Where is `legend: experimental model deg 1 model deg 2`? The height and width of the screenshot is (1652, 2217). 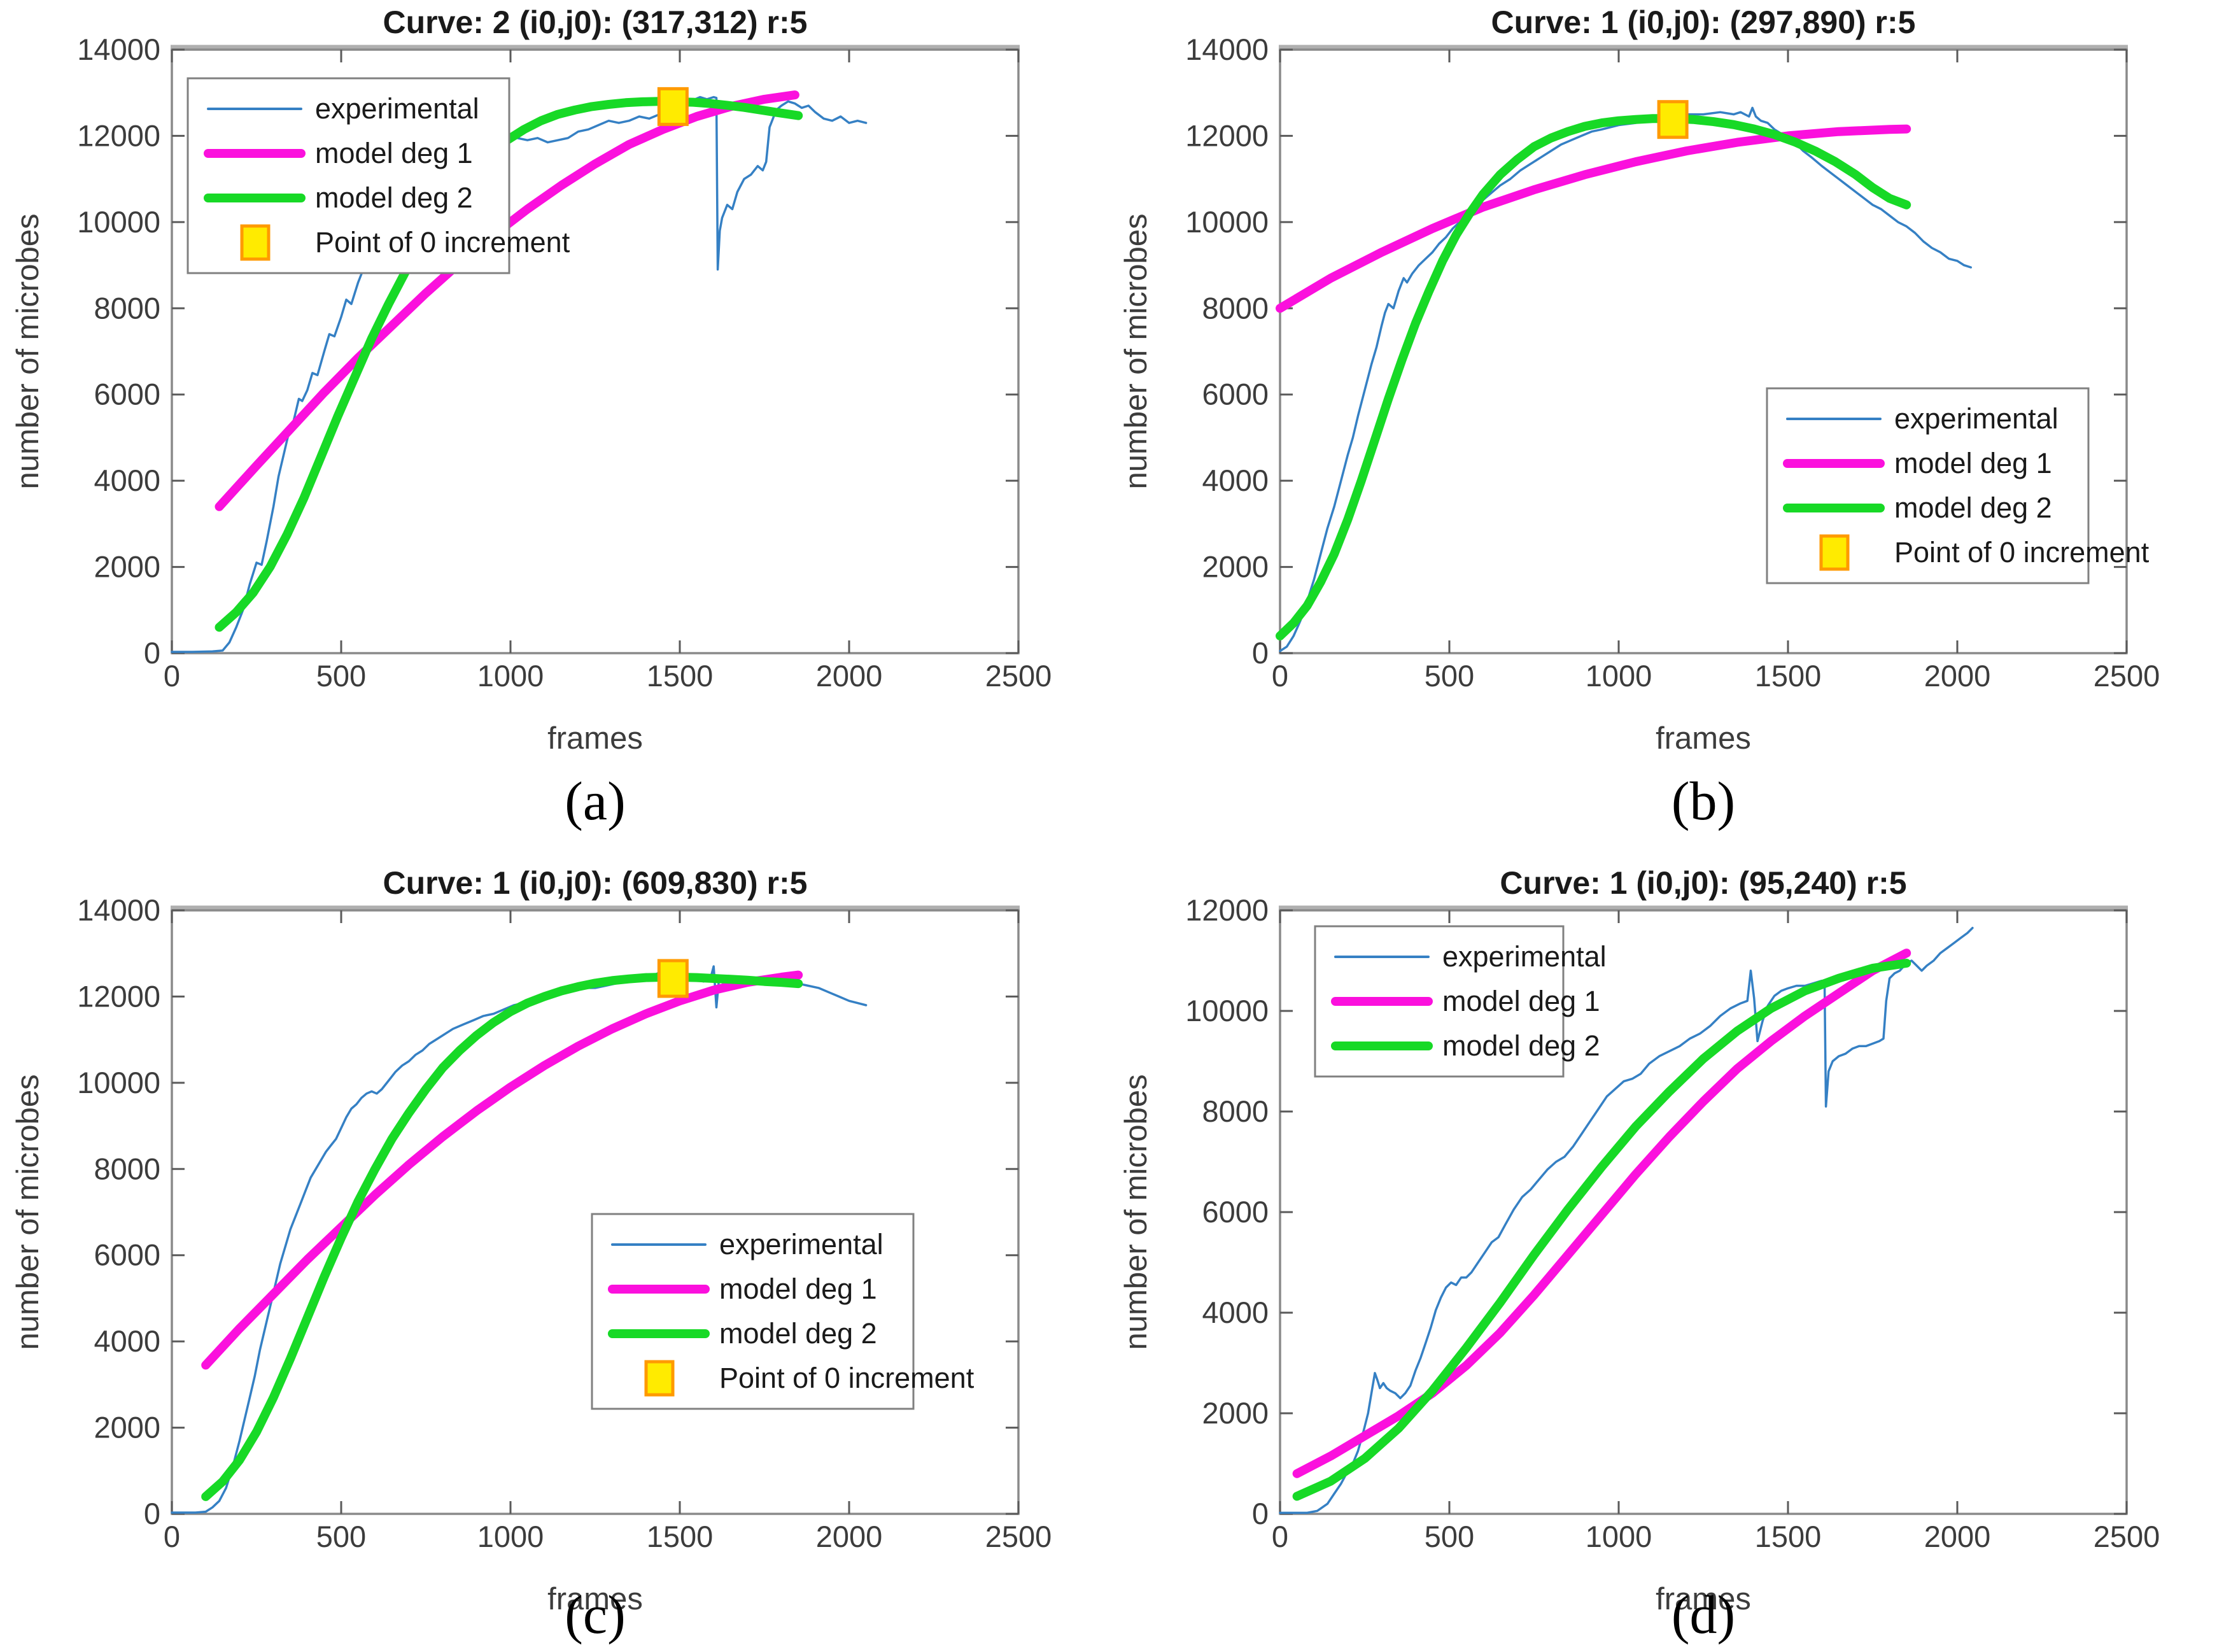
legend: experimental model deg 1 model deg 2 is located at coordinates (1460, 1001).